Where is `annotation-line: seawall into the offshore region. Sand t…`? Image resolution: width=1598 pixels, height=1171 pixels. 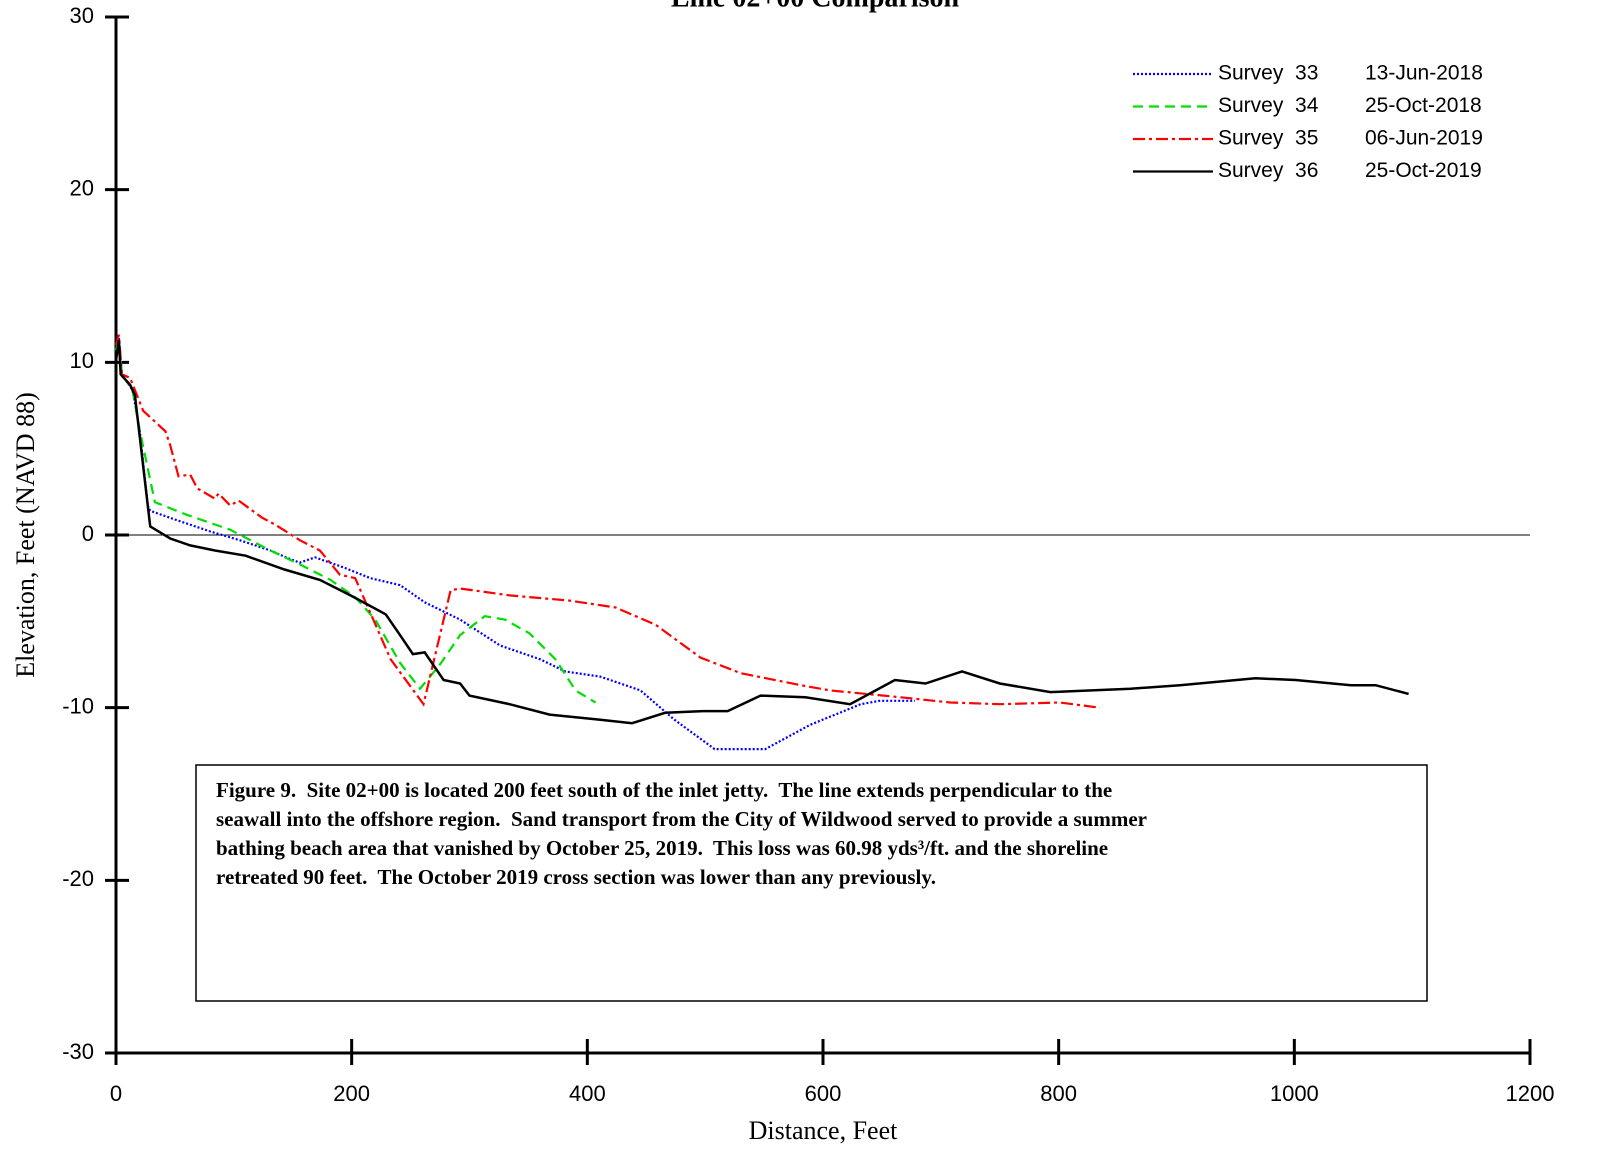 annotation-line: seawall into the offshore region. Sand t… is located at coordinates (681, 819).